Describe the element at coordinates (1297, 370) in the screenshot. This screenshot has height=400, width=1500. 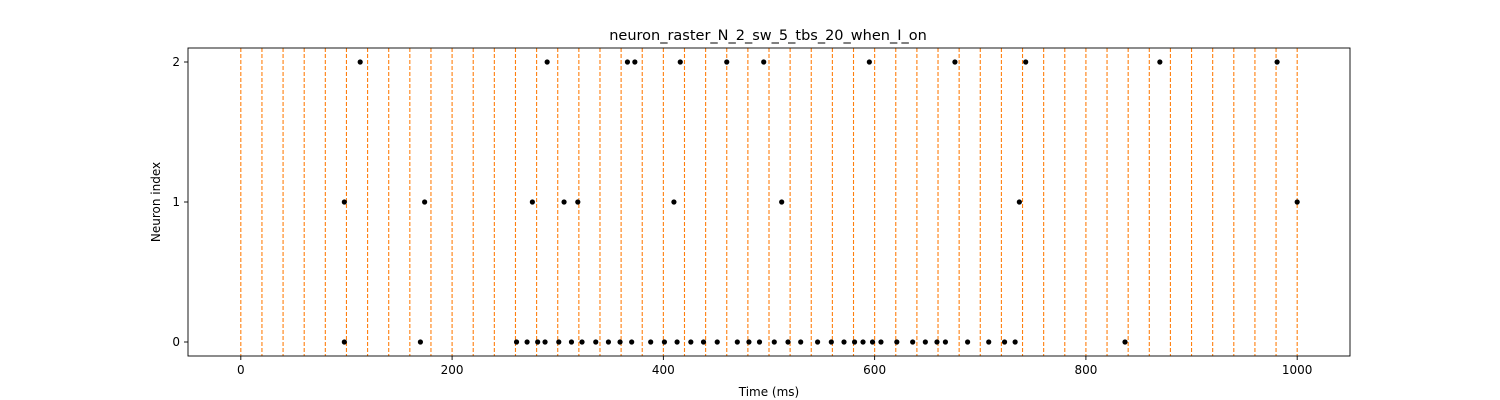
I see `x-tick-label: 1000` at that location.